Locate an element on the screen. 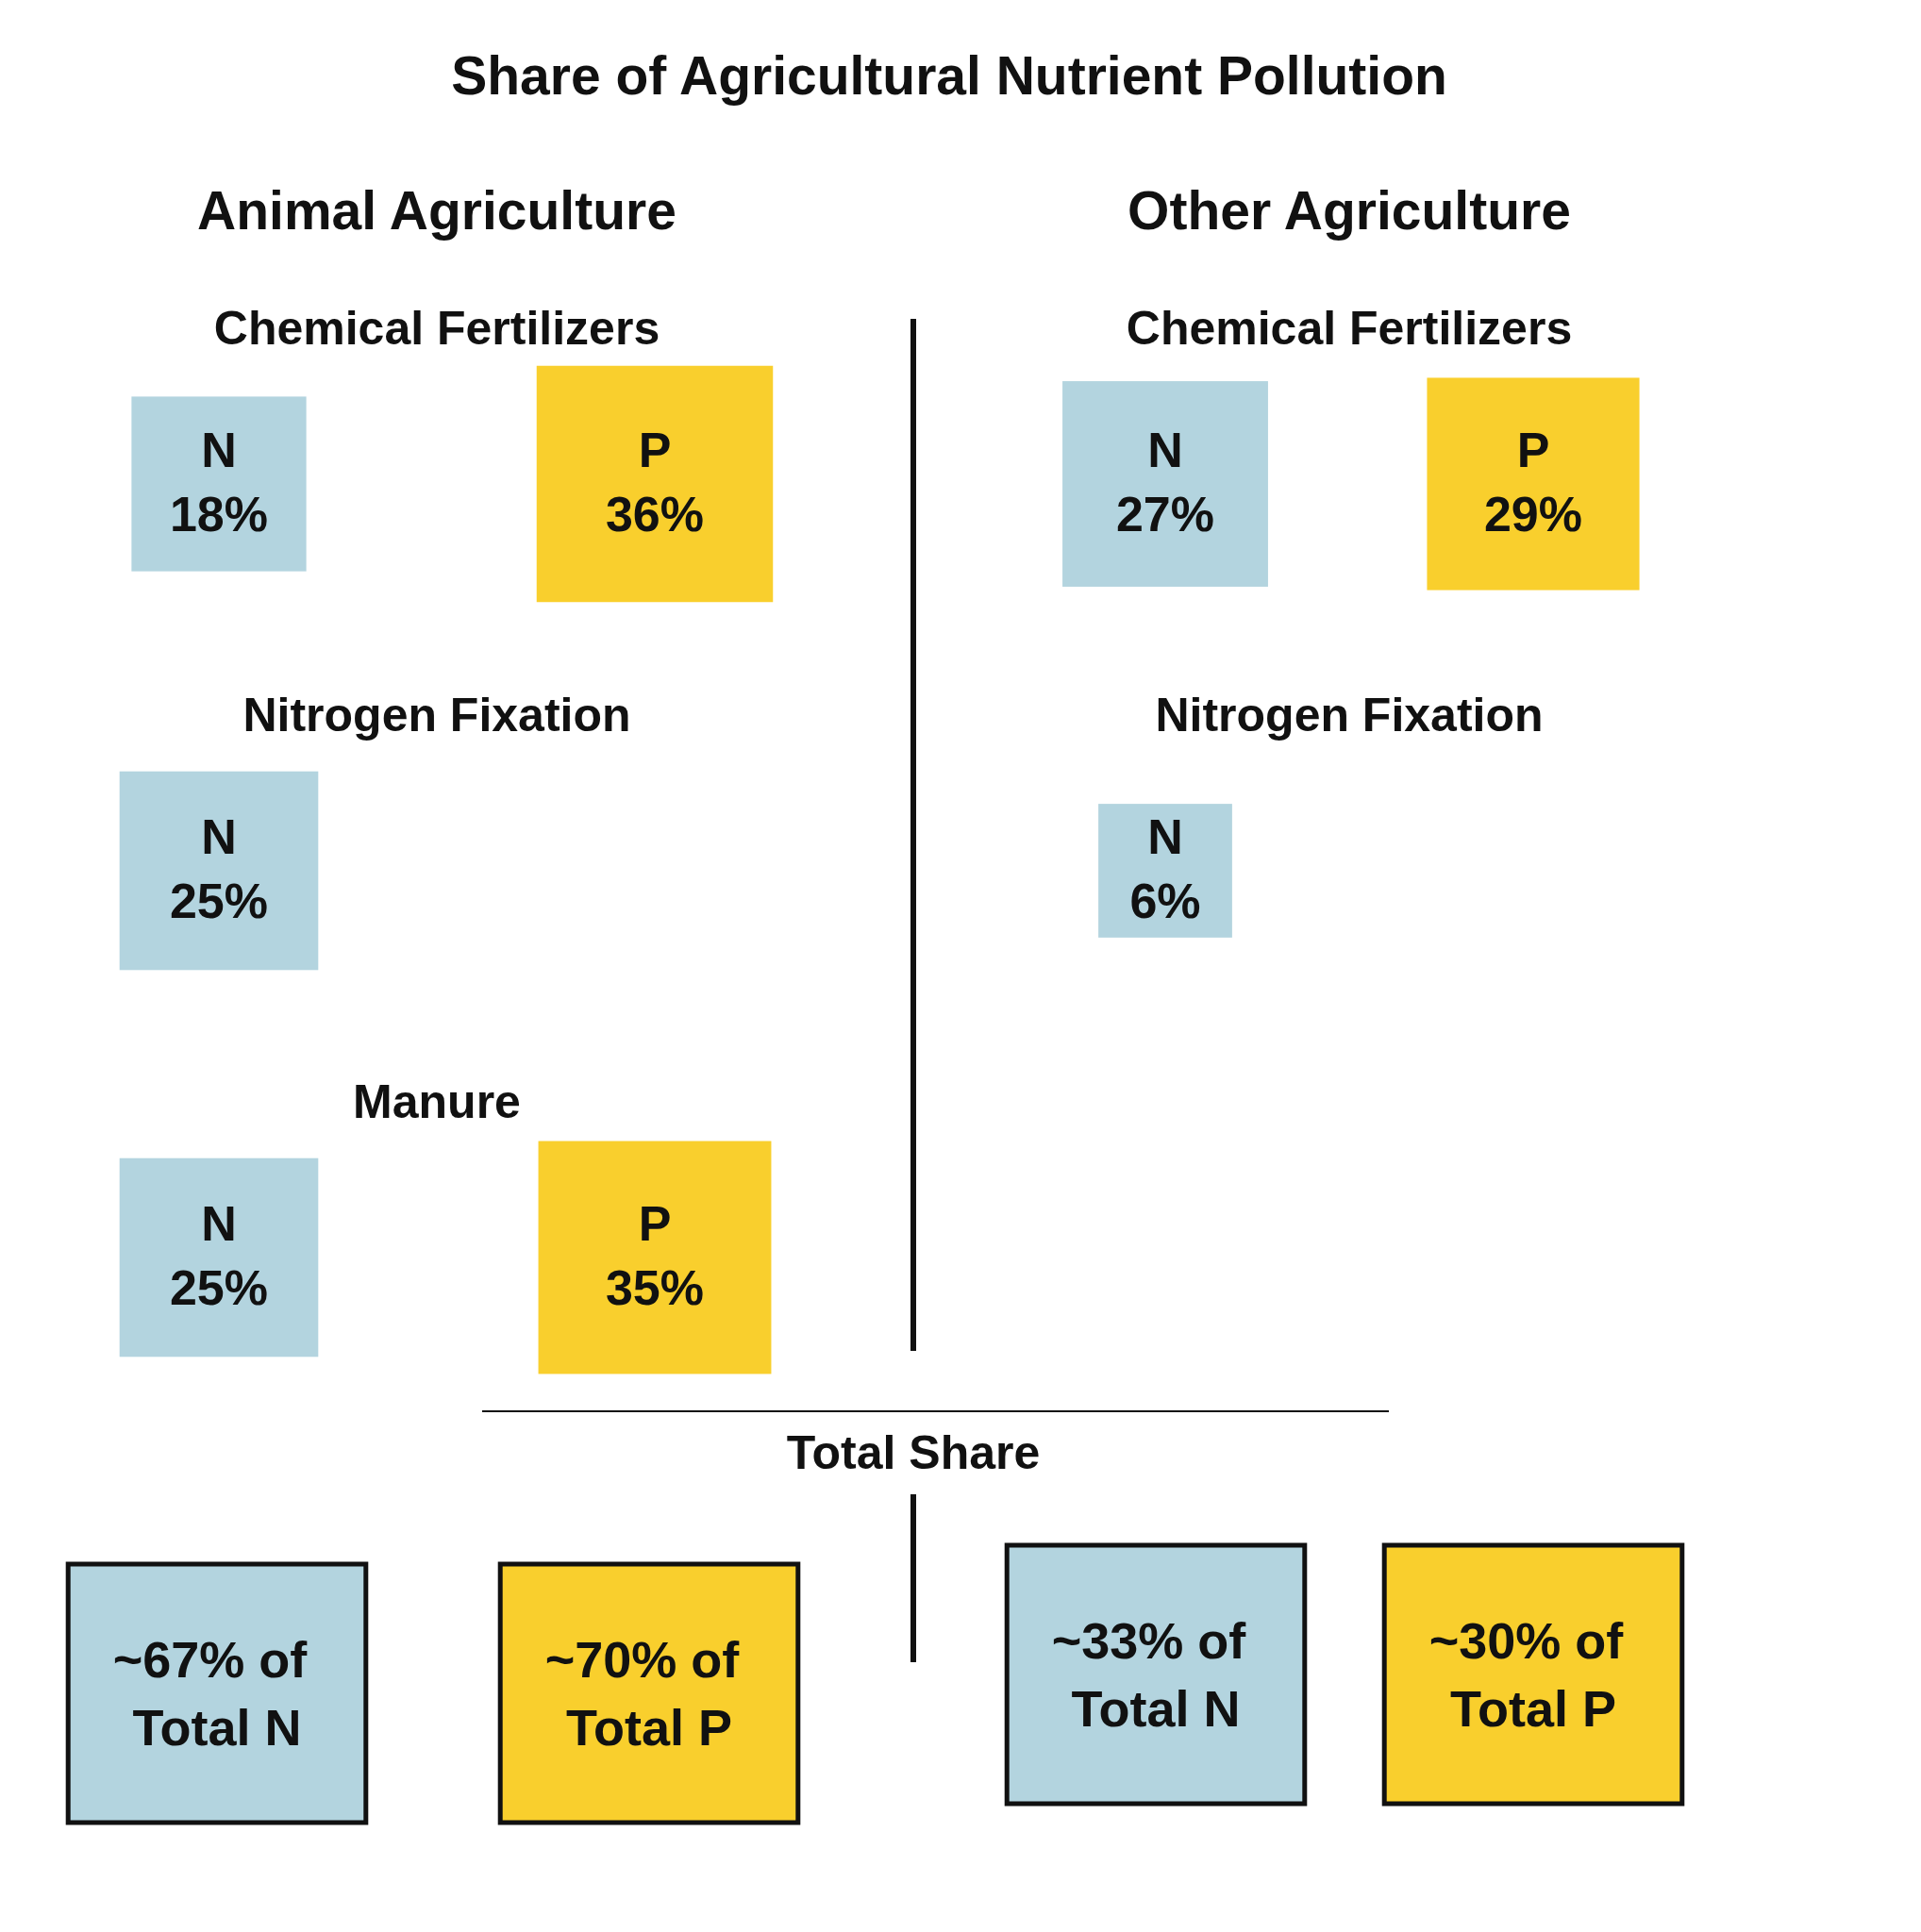 This screenshot has height=1932, width=1921. data-label: 18% is located at coordinates (219, 514).